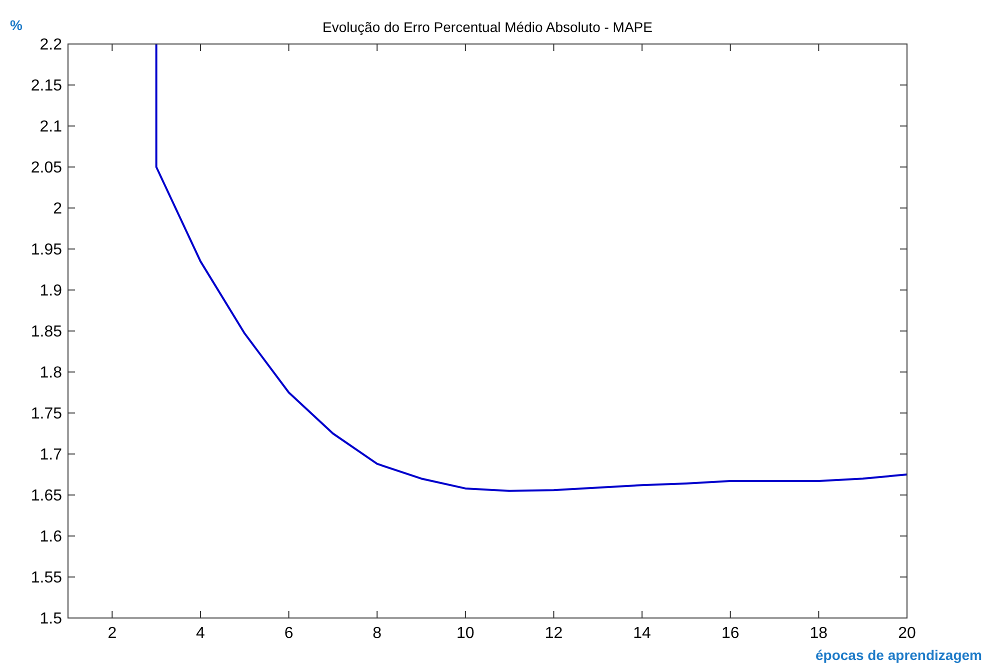 The height and width of the screenshot is (666, 986). Describe the element at coordinates (46, 86) in the screenshot. I see `y-tick-label: 2.15` at that location.